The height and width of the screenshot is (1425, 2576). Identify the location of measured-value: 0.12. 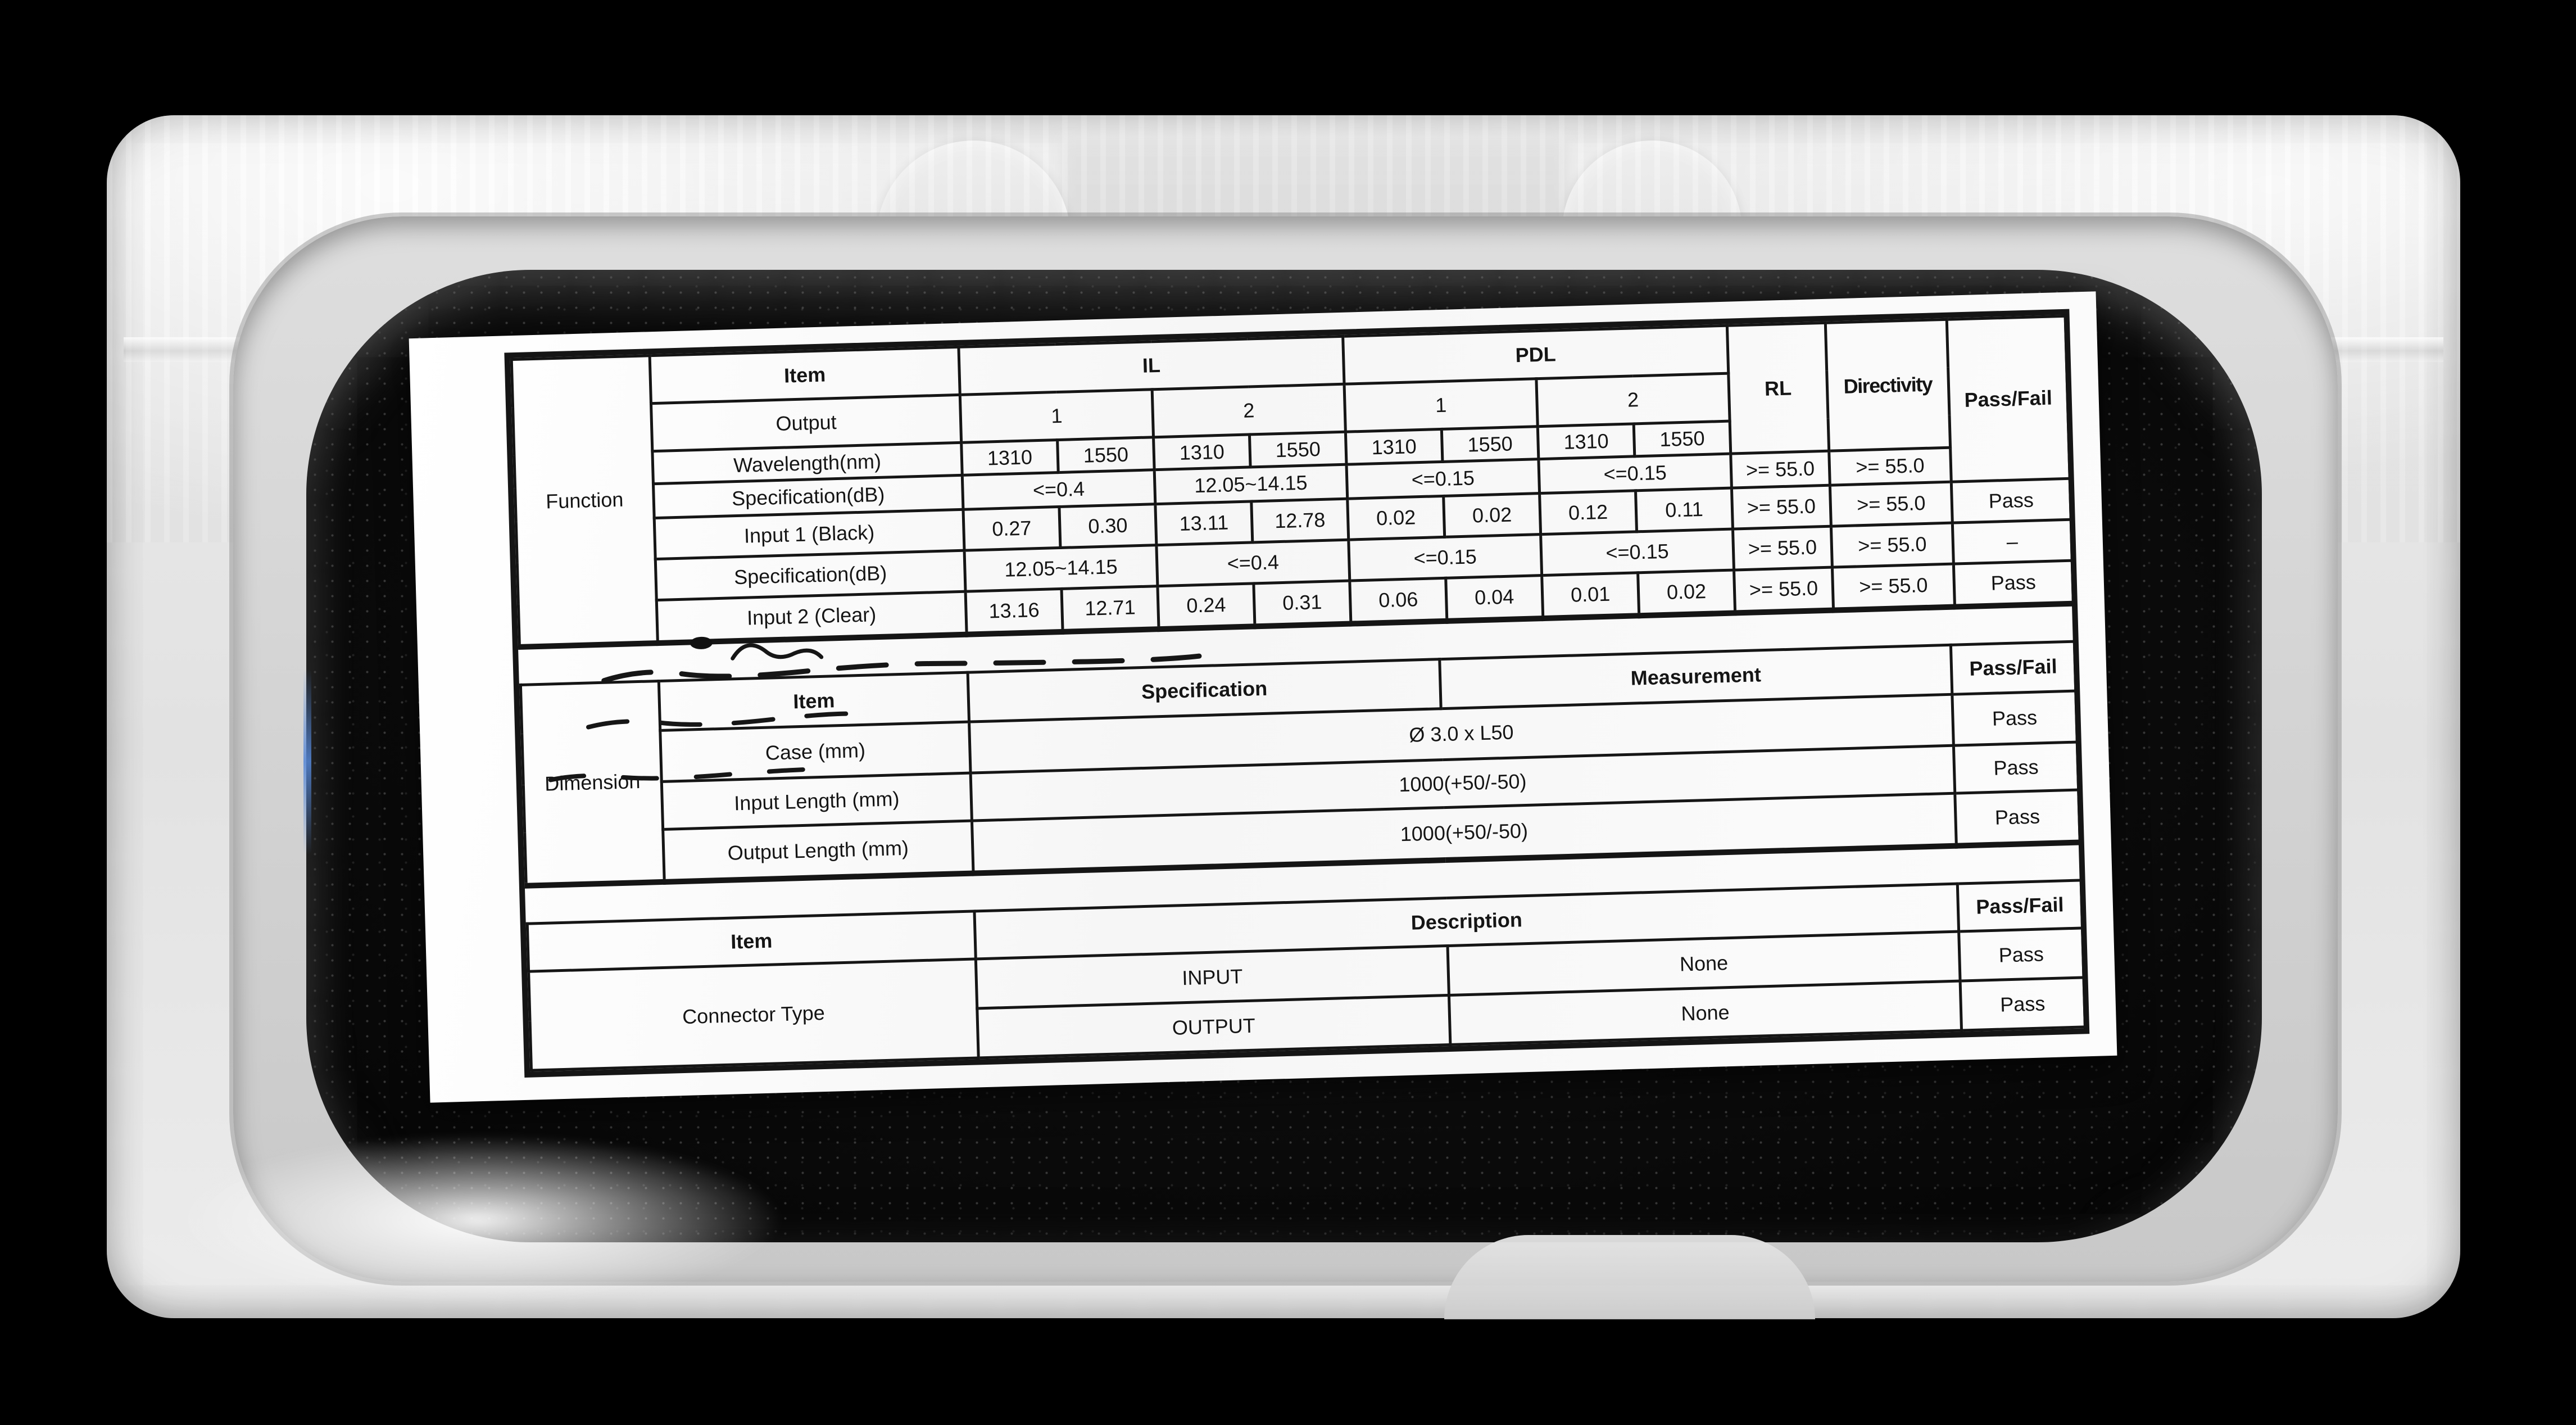
(1588, 512).